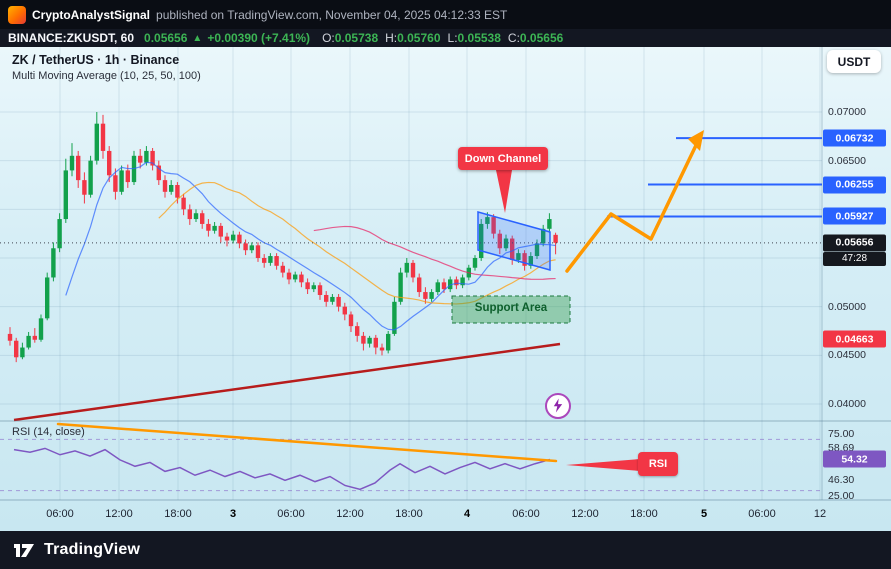  What do you see at coordinates (854, 61) in the screenshot?
I see `currency-toggle-button: USDT` at bounding box center [854, 61].